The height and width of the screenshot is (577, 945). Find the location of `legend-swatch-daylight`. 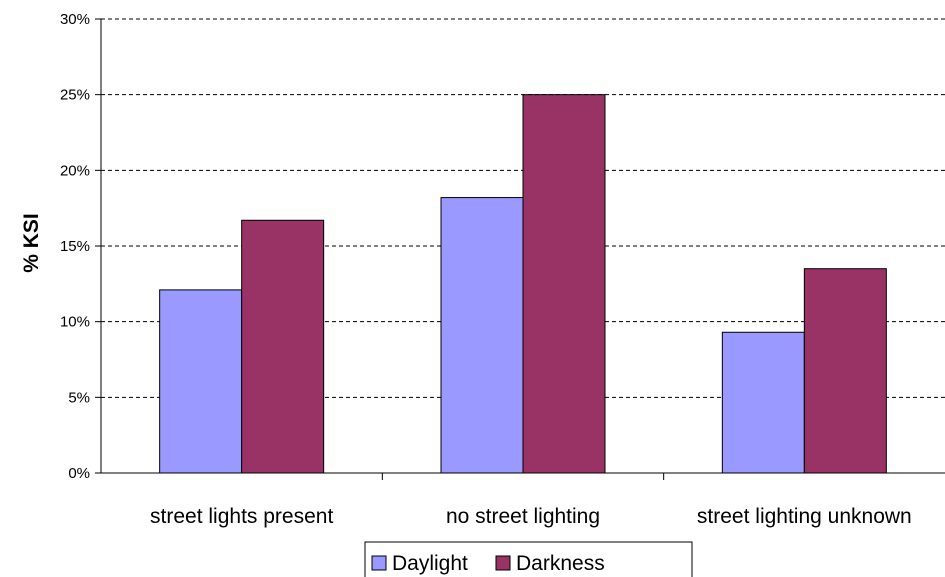

legend-swatch-daylight is located at coordinates (379, 563).